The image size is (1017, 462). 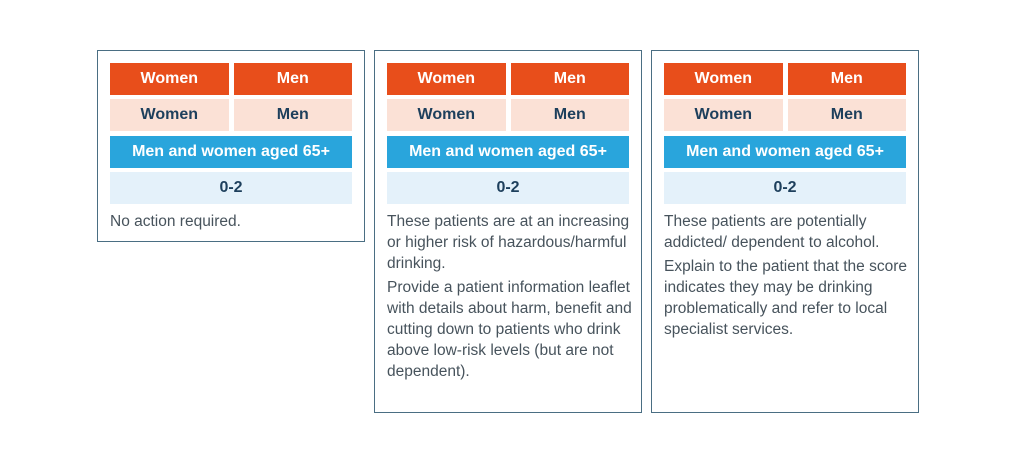 I want to click on card-description: No action required., so click(x=233, y=223).